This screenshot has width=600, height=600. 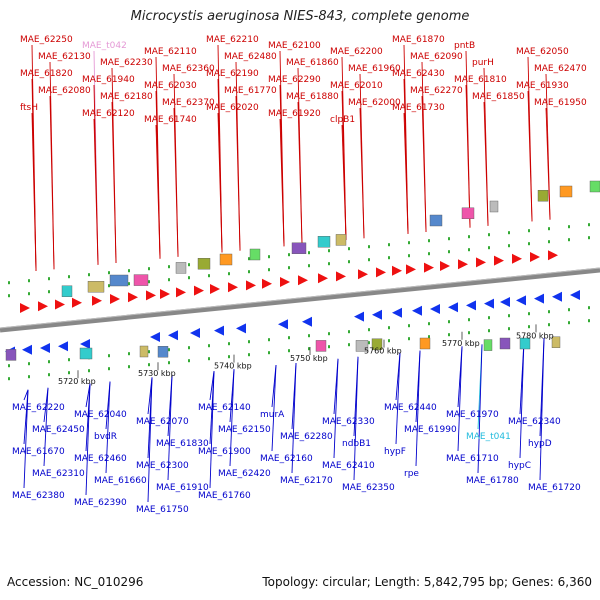 What do you see at coordinates (162, 466) in the screenshot?
I see `bottom-gene-label: MAE_62300` at bounding box center [162, 466].